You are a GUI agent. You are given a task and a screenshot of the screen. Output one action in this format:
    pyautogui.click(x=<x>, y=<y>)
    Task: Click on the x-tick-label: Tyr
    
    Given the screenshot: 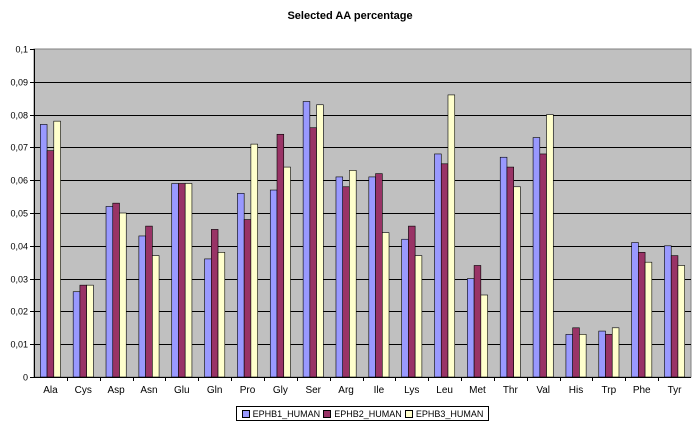 What is the action you would take?
    pyautogui.click(x=675, y=390)
    